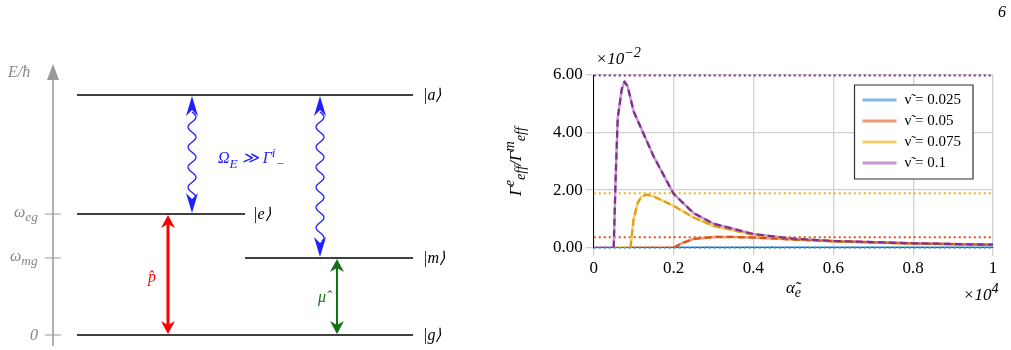 The height and width of the screenshot is (350, 1011). I want to click on text: ×10$^{−2}$, so click(618, 55).